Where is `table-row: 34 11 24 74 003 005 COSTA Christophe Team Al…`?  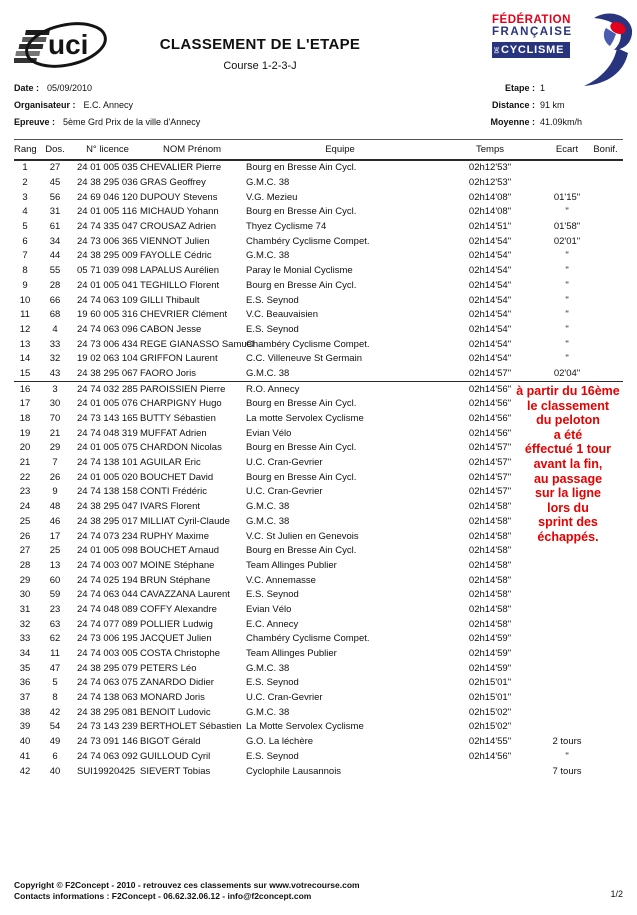 table-row: 34 11 24 74 003 005 COSTA Christophe Team Al… is located at coordinates (318, 654).